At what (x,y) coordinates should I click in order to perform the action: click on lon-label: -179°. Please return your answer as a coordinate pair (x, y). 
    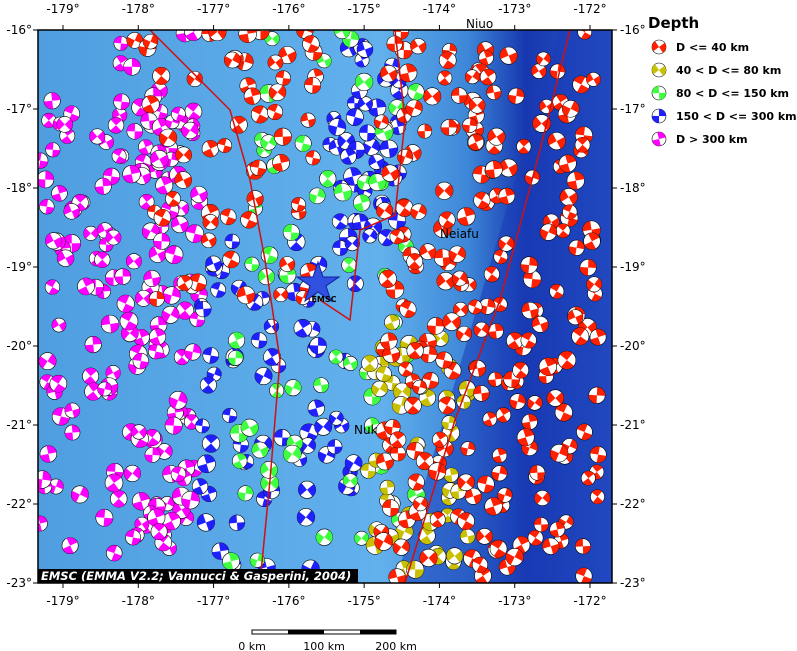
    Looking at the image, I should click on (62, 601).